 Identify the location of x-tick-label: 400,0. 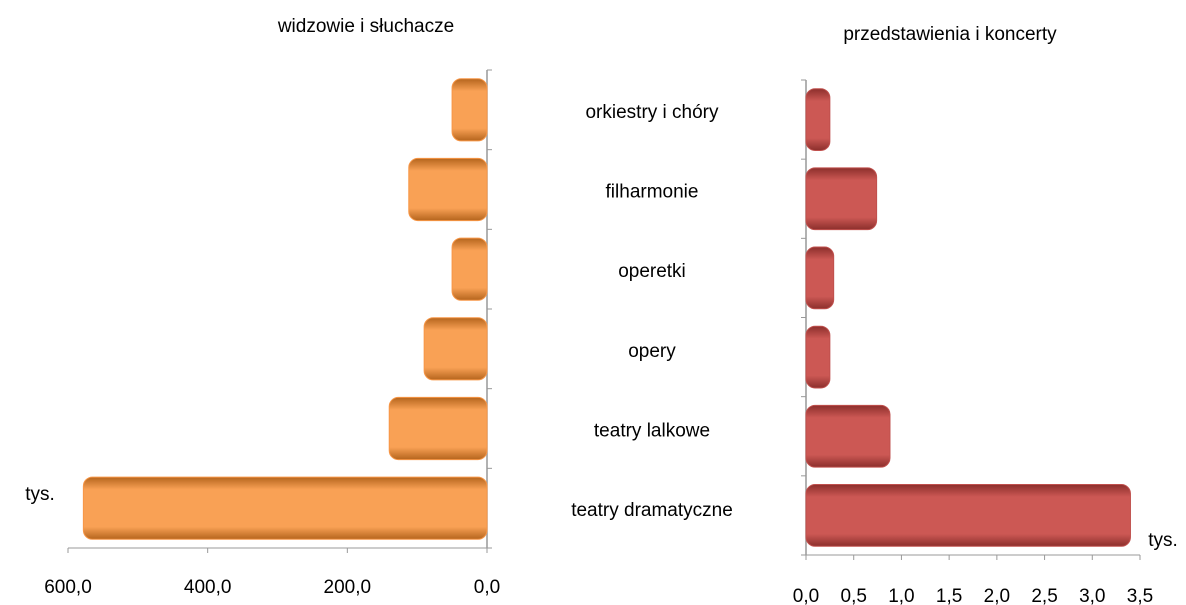
(208, 587).